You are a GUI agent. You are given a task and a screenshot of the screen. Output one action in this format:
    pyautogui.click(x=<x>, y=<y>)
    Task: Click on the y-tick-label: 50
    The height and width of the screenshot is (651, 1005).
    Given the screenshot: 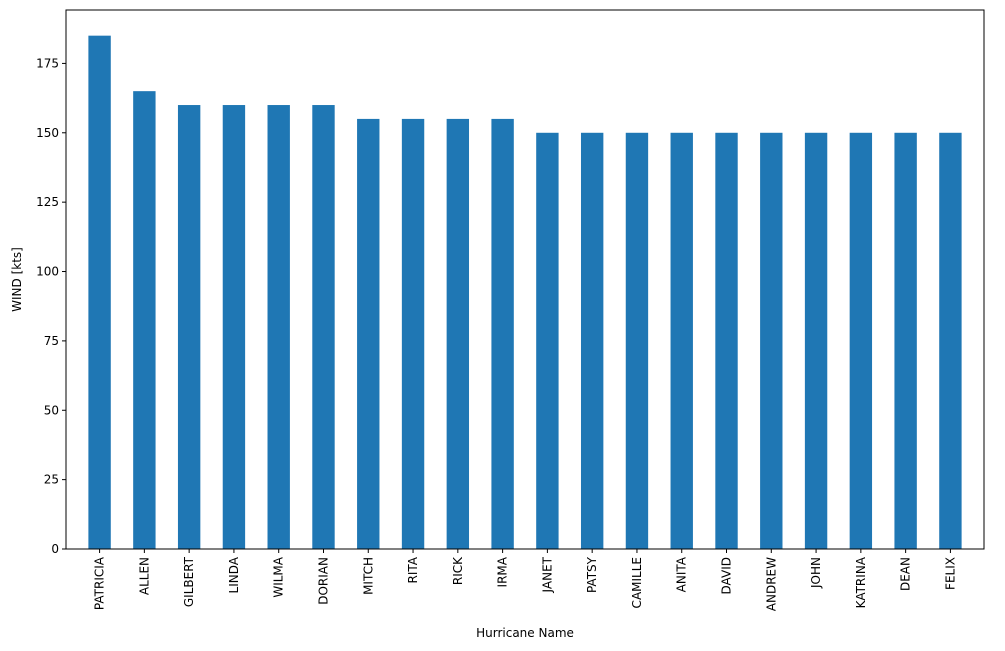 What is the action you would take?
    pyautogui.click(x=51, y=410)
    